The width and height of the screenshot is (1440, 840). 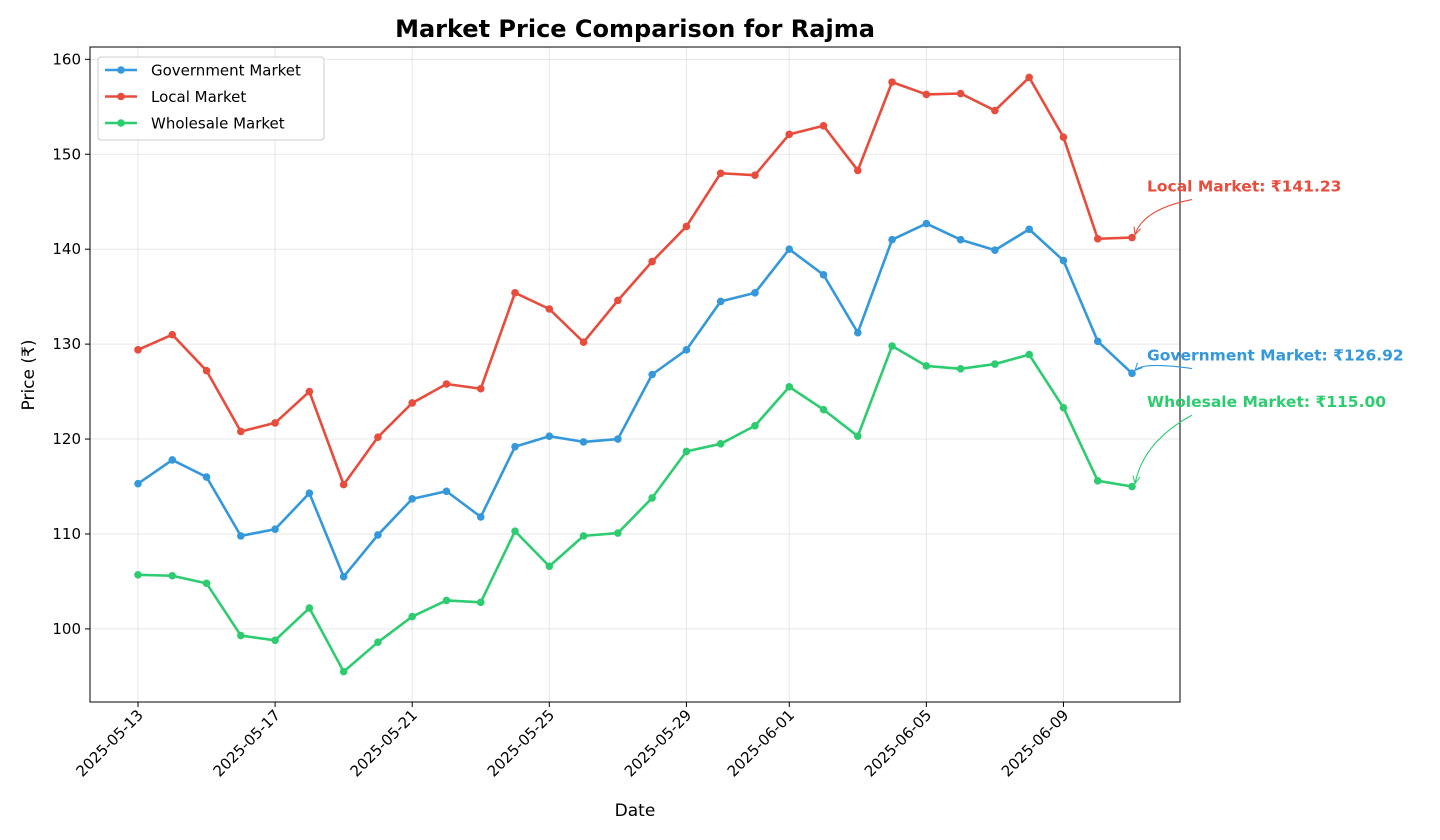 What do you see at coordinates (635, 29) in the screenshot?
I see `chart-title: Market Price Comparison for Rajma` at bounding box center [635, 29].